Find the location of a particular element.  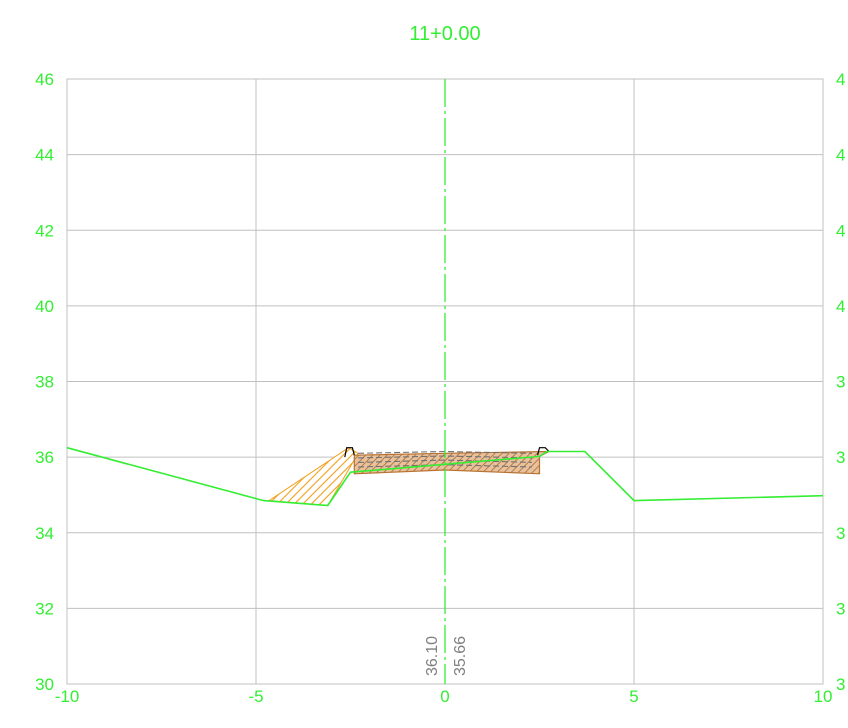

ground-line is located at coordinates (445, 476).